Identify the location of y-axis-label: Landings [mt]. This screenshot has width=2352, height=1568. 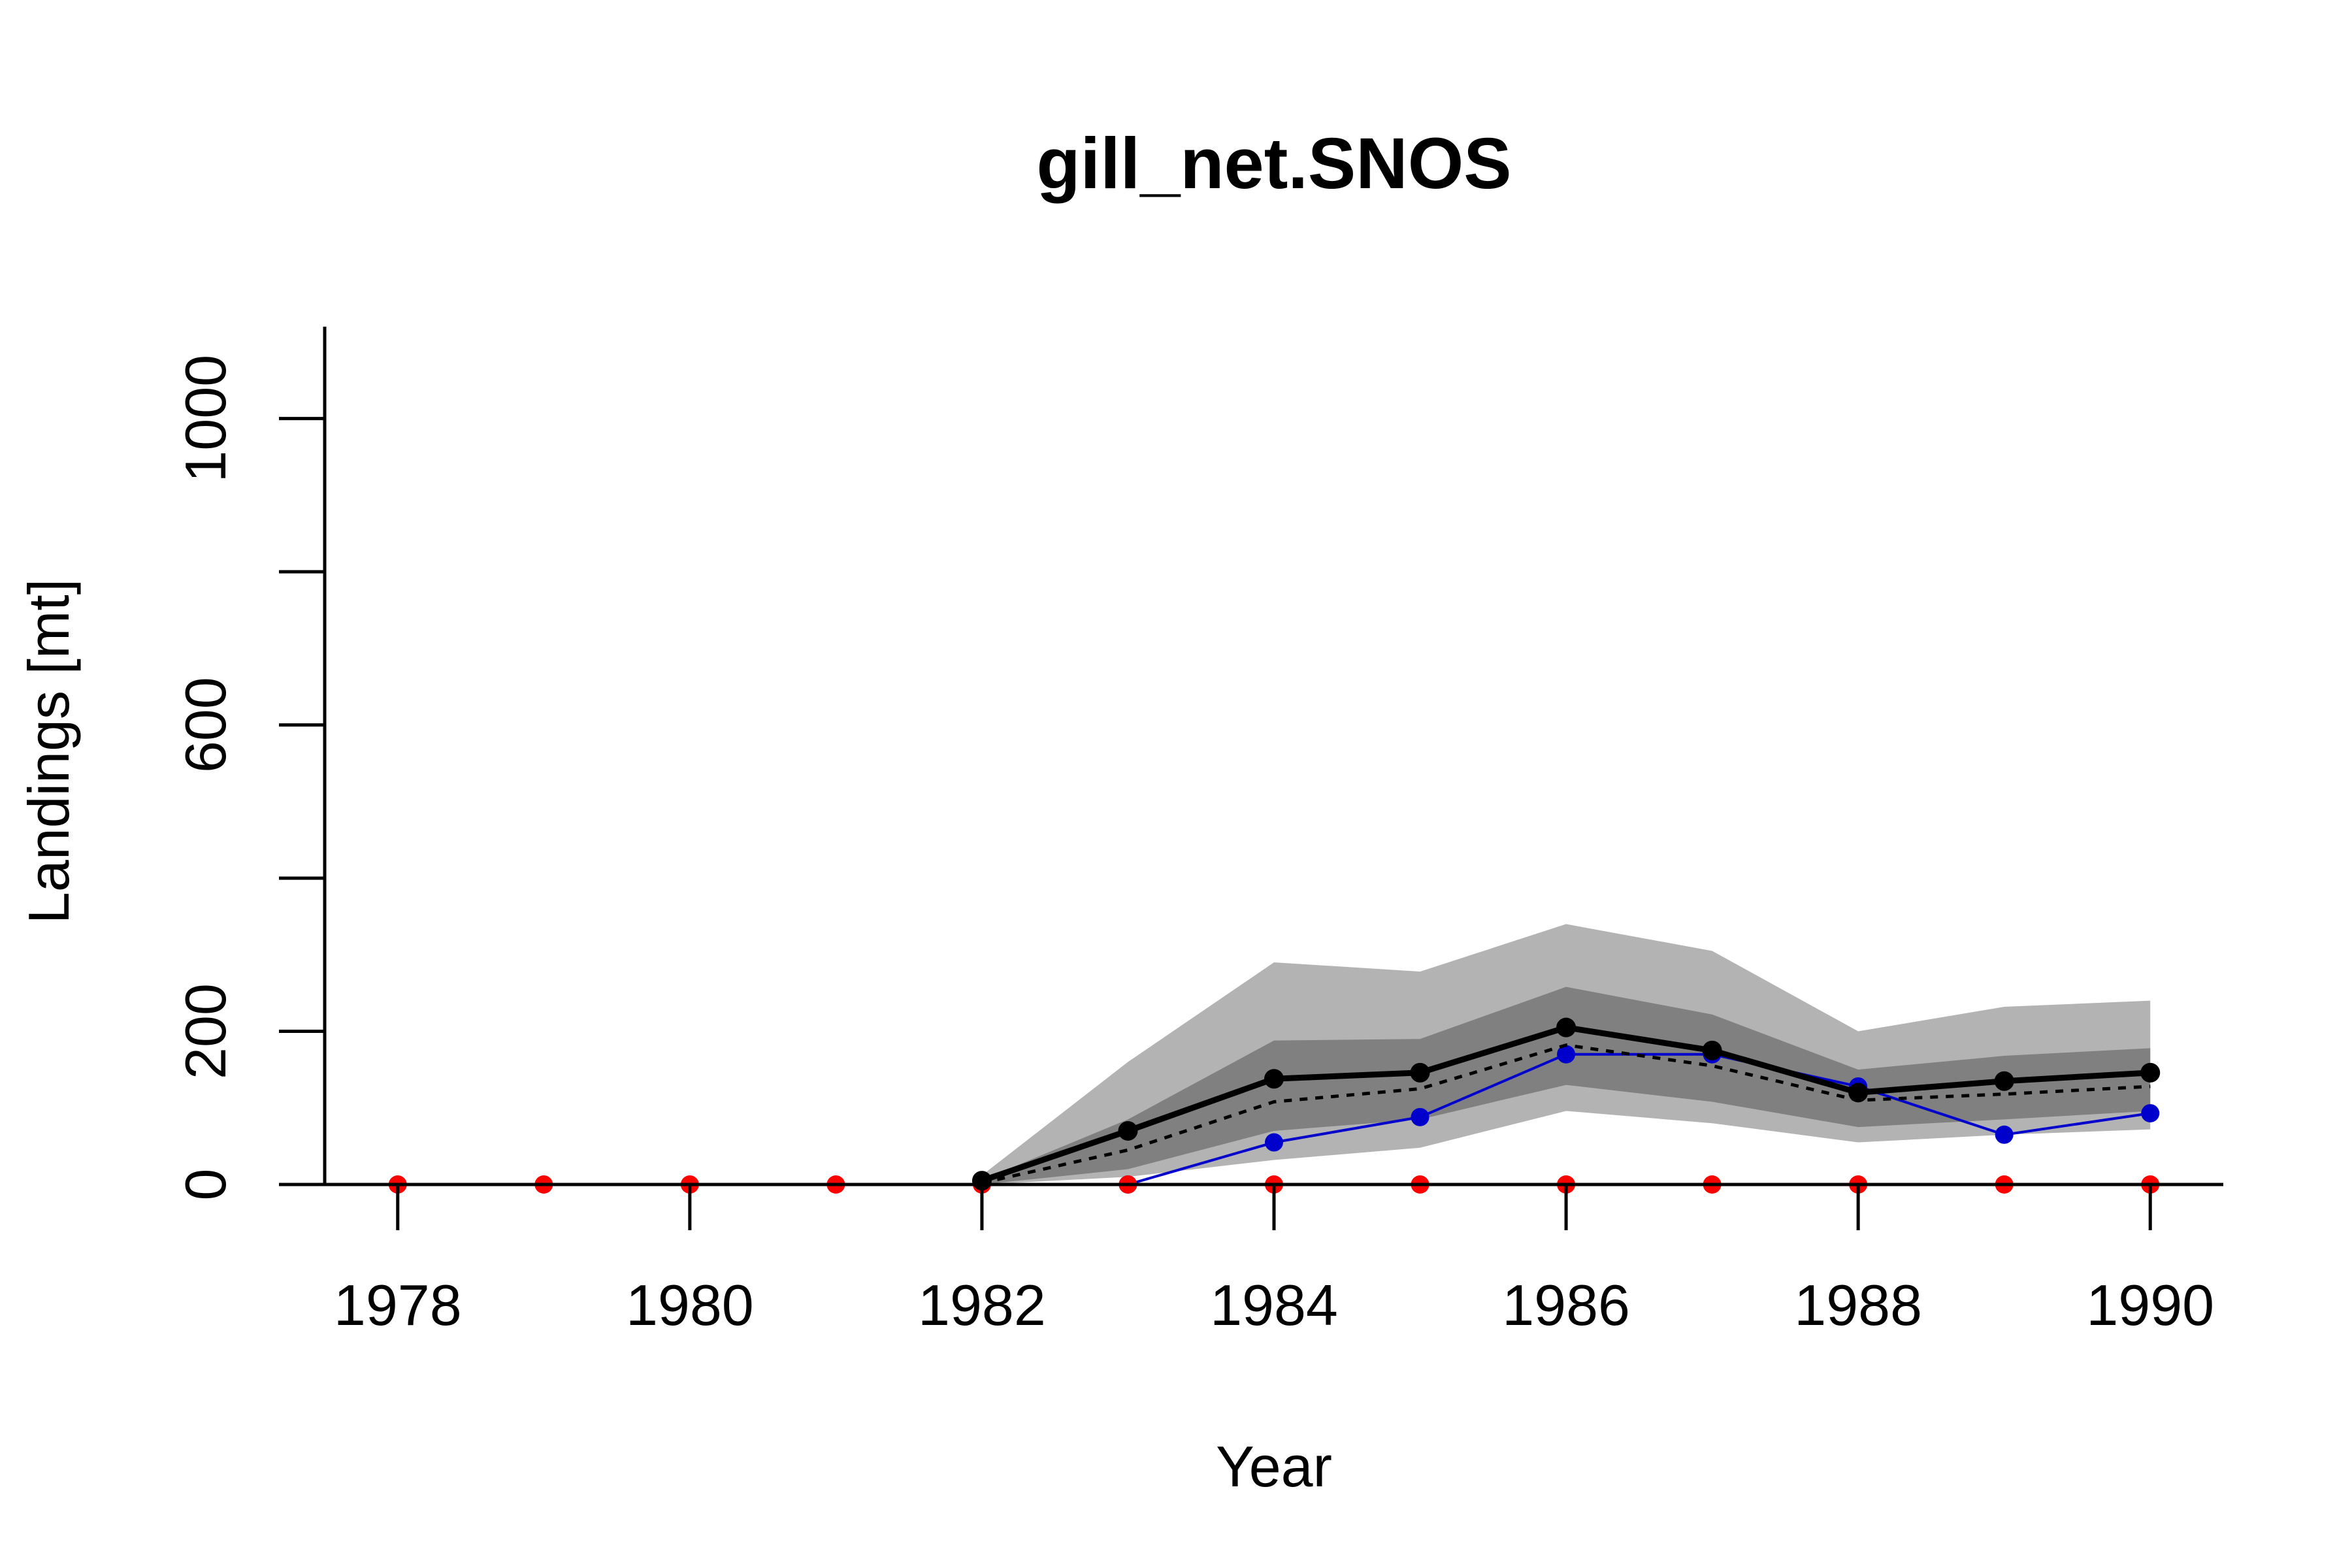
(48, 751).